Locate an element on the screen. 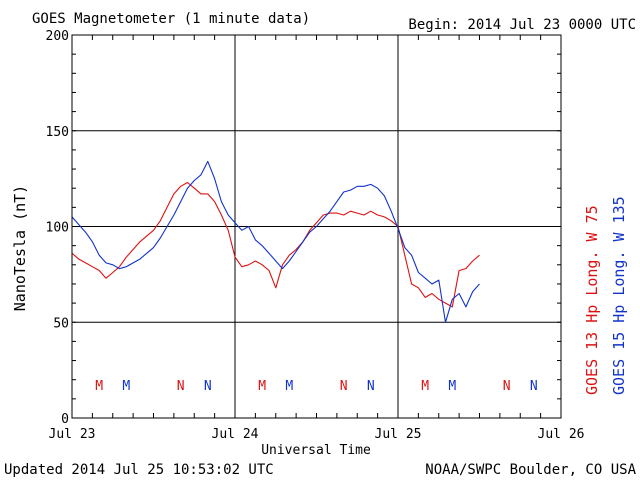  x-tick-label: Jul 24 is located at coordinates (235, 434).